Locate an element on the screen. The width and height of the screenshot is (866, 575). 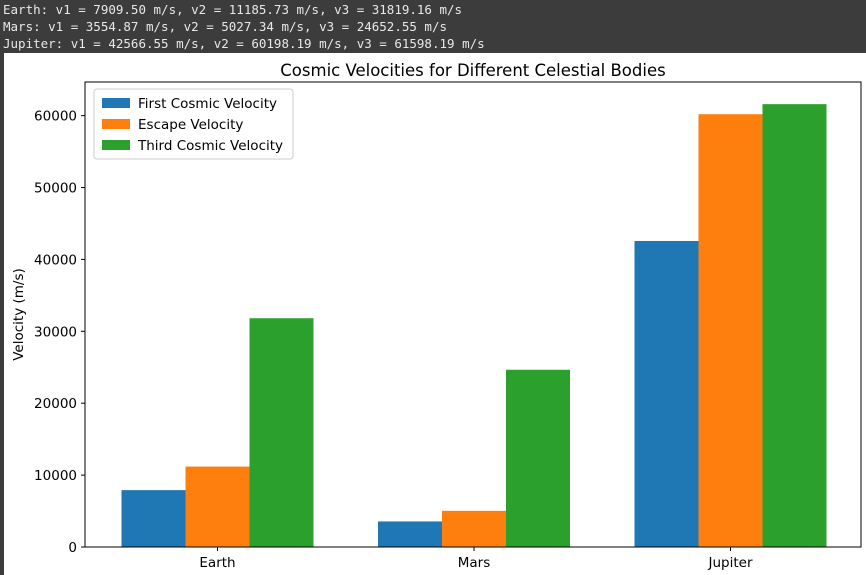
x-tick-label-jupiter: Jupiter is located at coordinates (729, 563).